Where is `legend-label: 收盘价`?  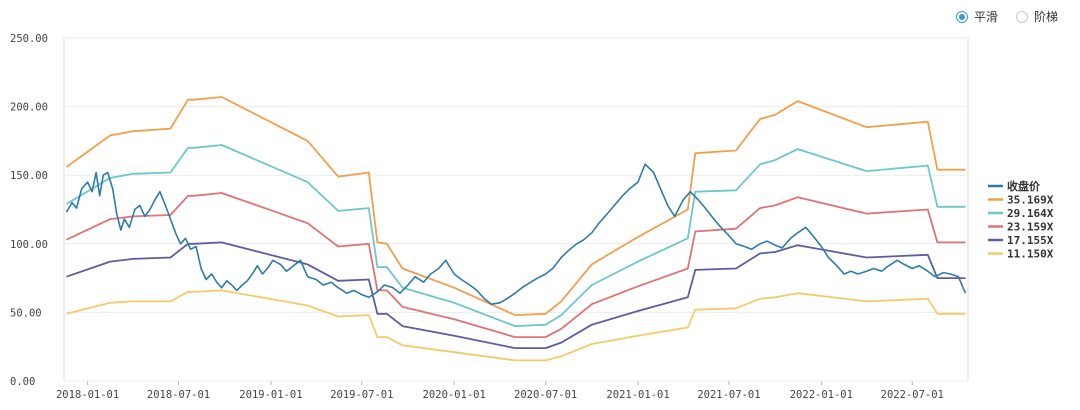 legend-label: 收盘价 is located at coordinates (1024, 186).